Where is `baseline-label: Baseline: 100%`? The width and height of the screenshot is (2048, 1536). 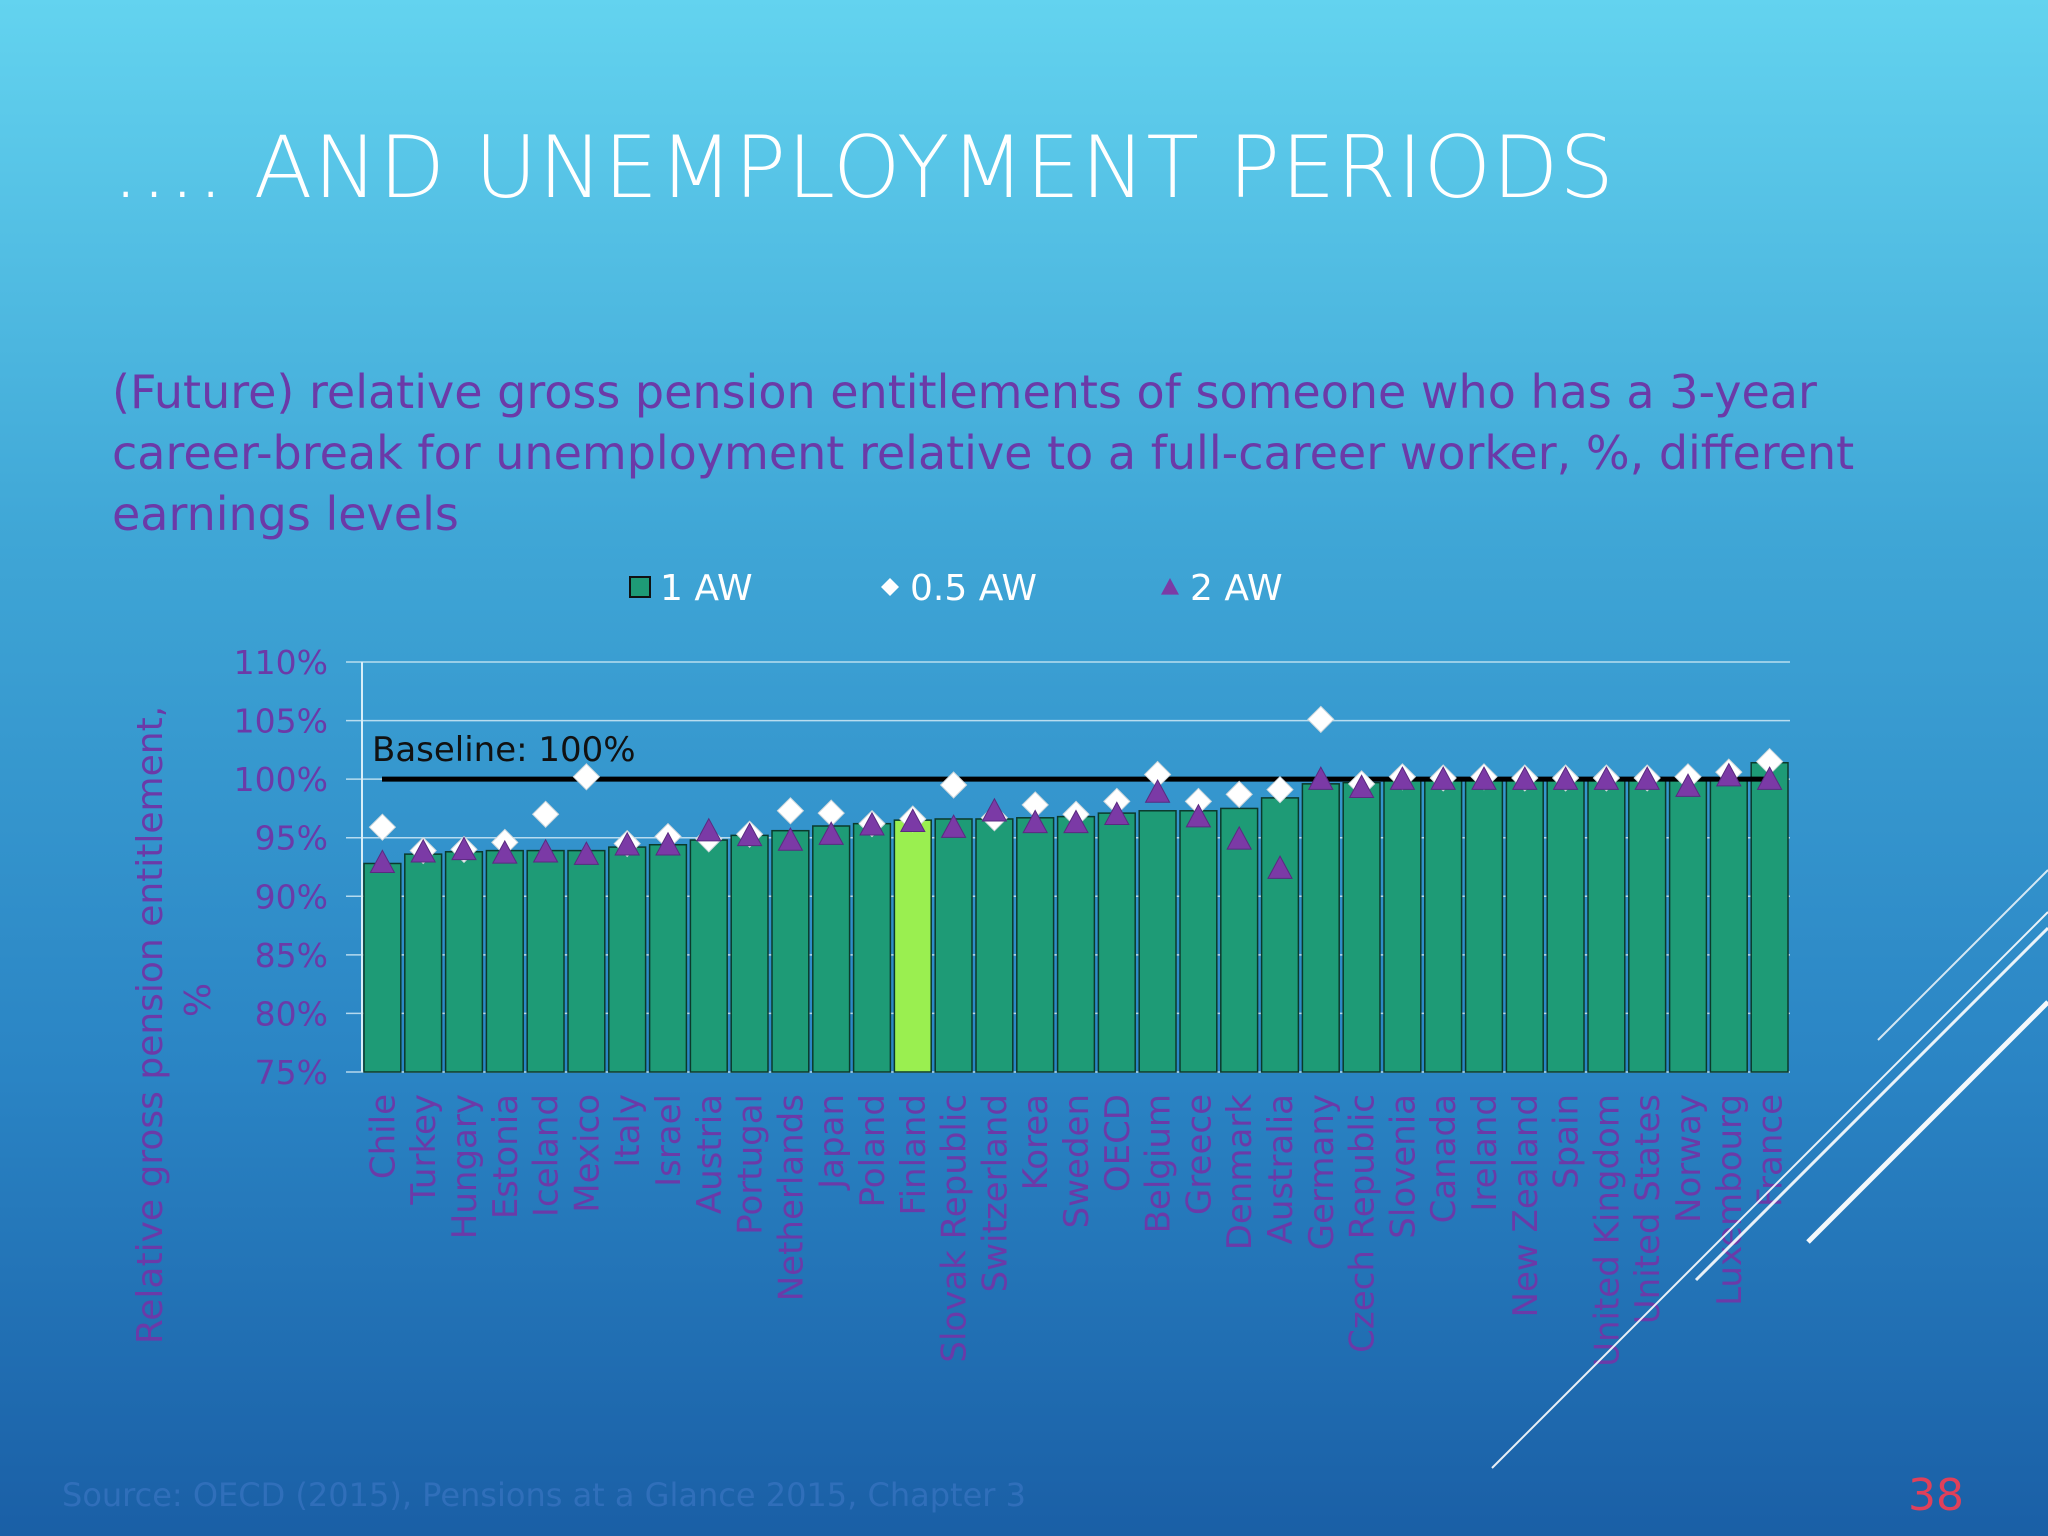 baseline-label: Baseline: 100% is located at coordinates (504, 750).